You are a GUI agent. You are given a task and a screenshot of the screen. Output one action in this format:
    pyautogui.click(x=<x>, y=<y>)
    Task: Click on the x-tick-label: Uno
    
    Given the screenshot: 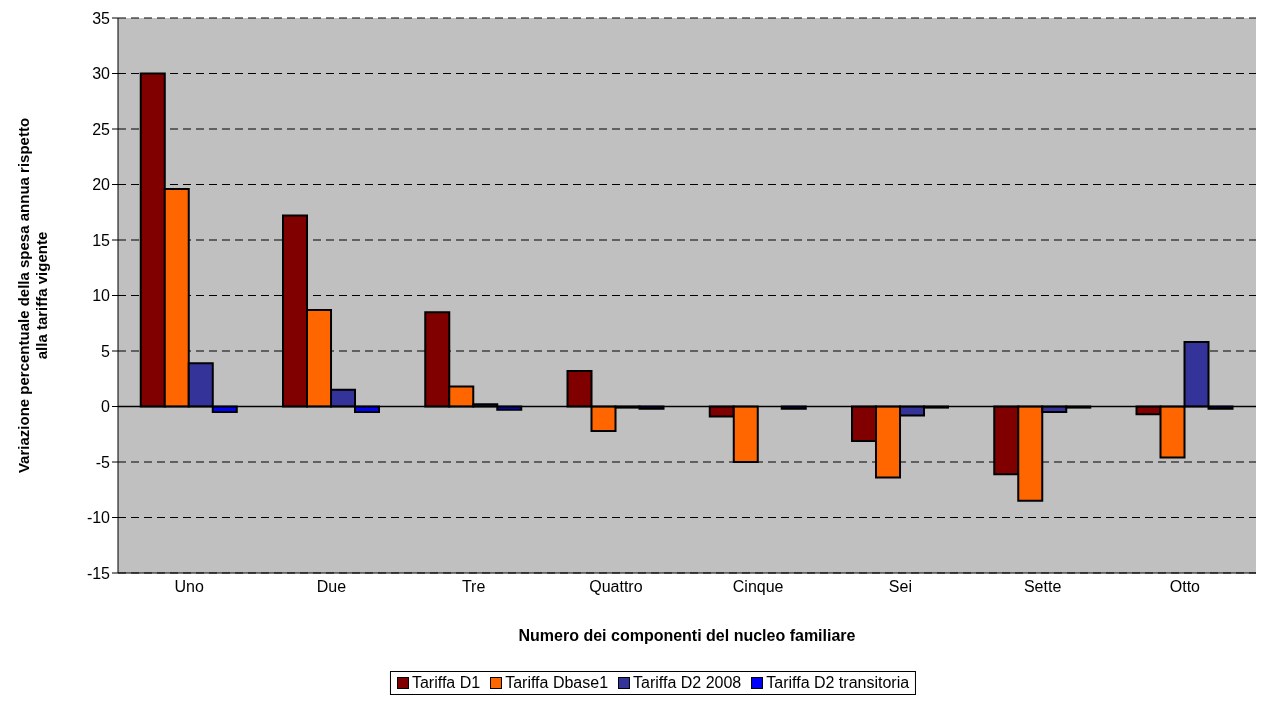 What is the action you would take?
    pyautogui.click(x=189, y=587)
    